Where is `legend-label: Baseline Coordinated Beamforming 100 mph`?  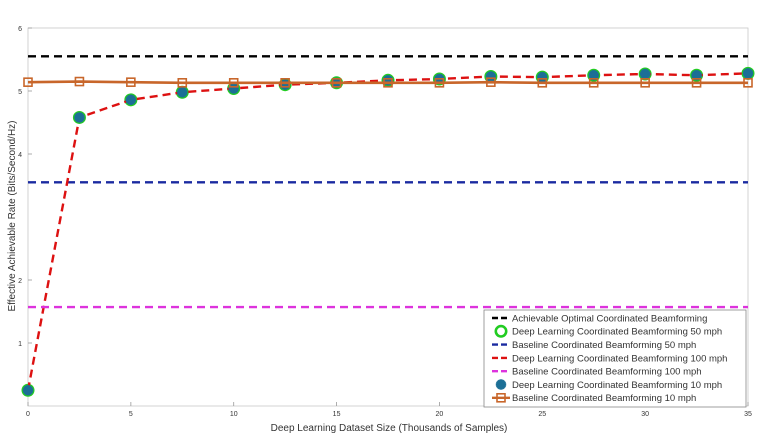
legend-label: Baseline Coordinated Beamforming 100 mph is located at coordinates (607, 372).